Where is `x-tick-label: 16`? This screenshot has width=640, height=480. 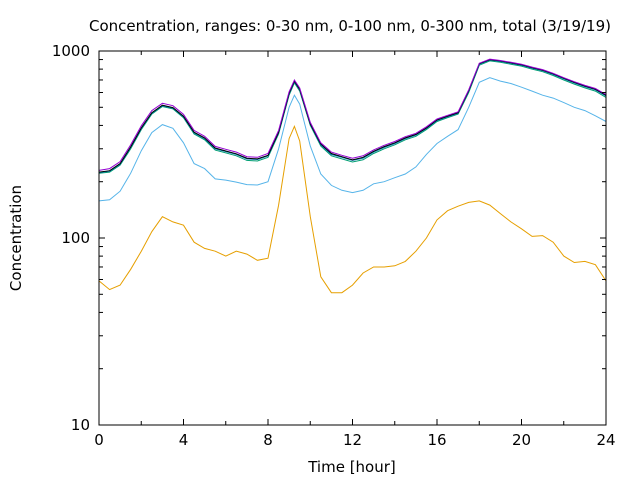
x-tick-label: 16 is located at coordinates (436, 440).